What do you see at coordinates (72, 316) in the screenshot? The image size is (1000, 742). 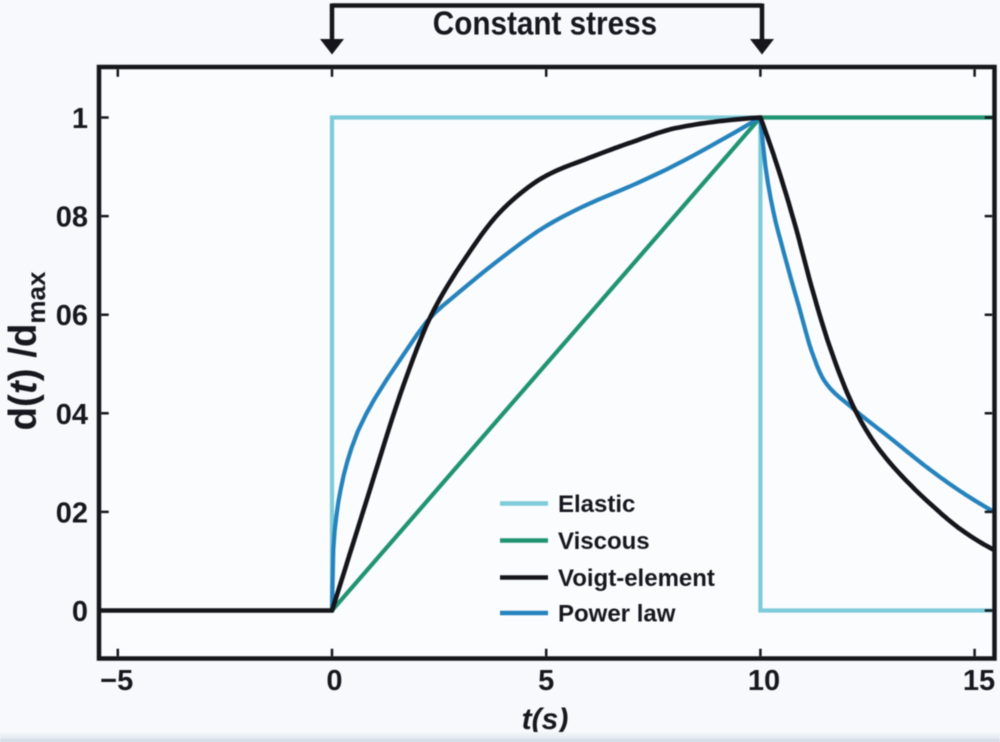 I see `svg-text: 06` at bounding box center [72, 316].